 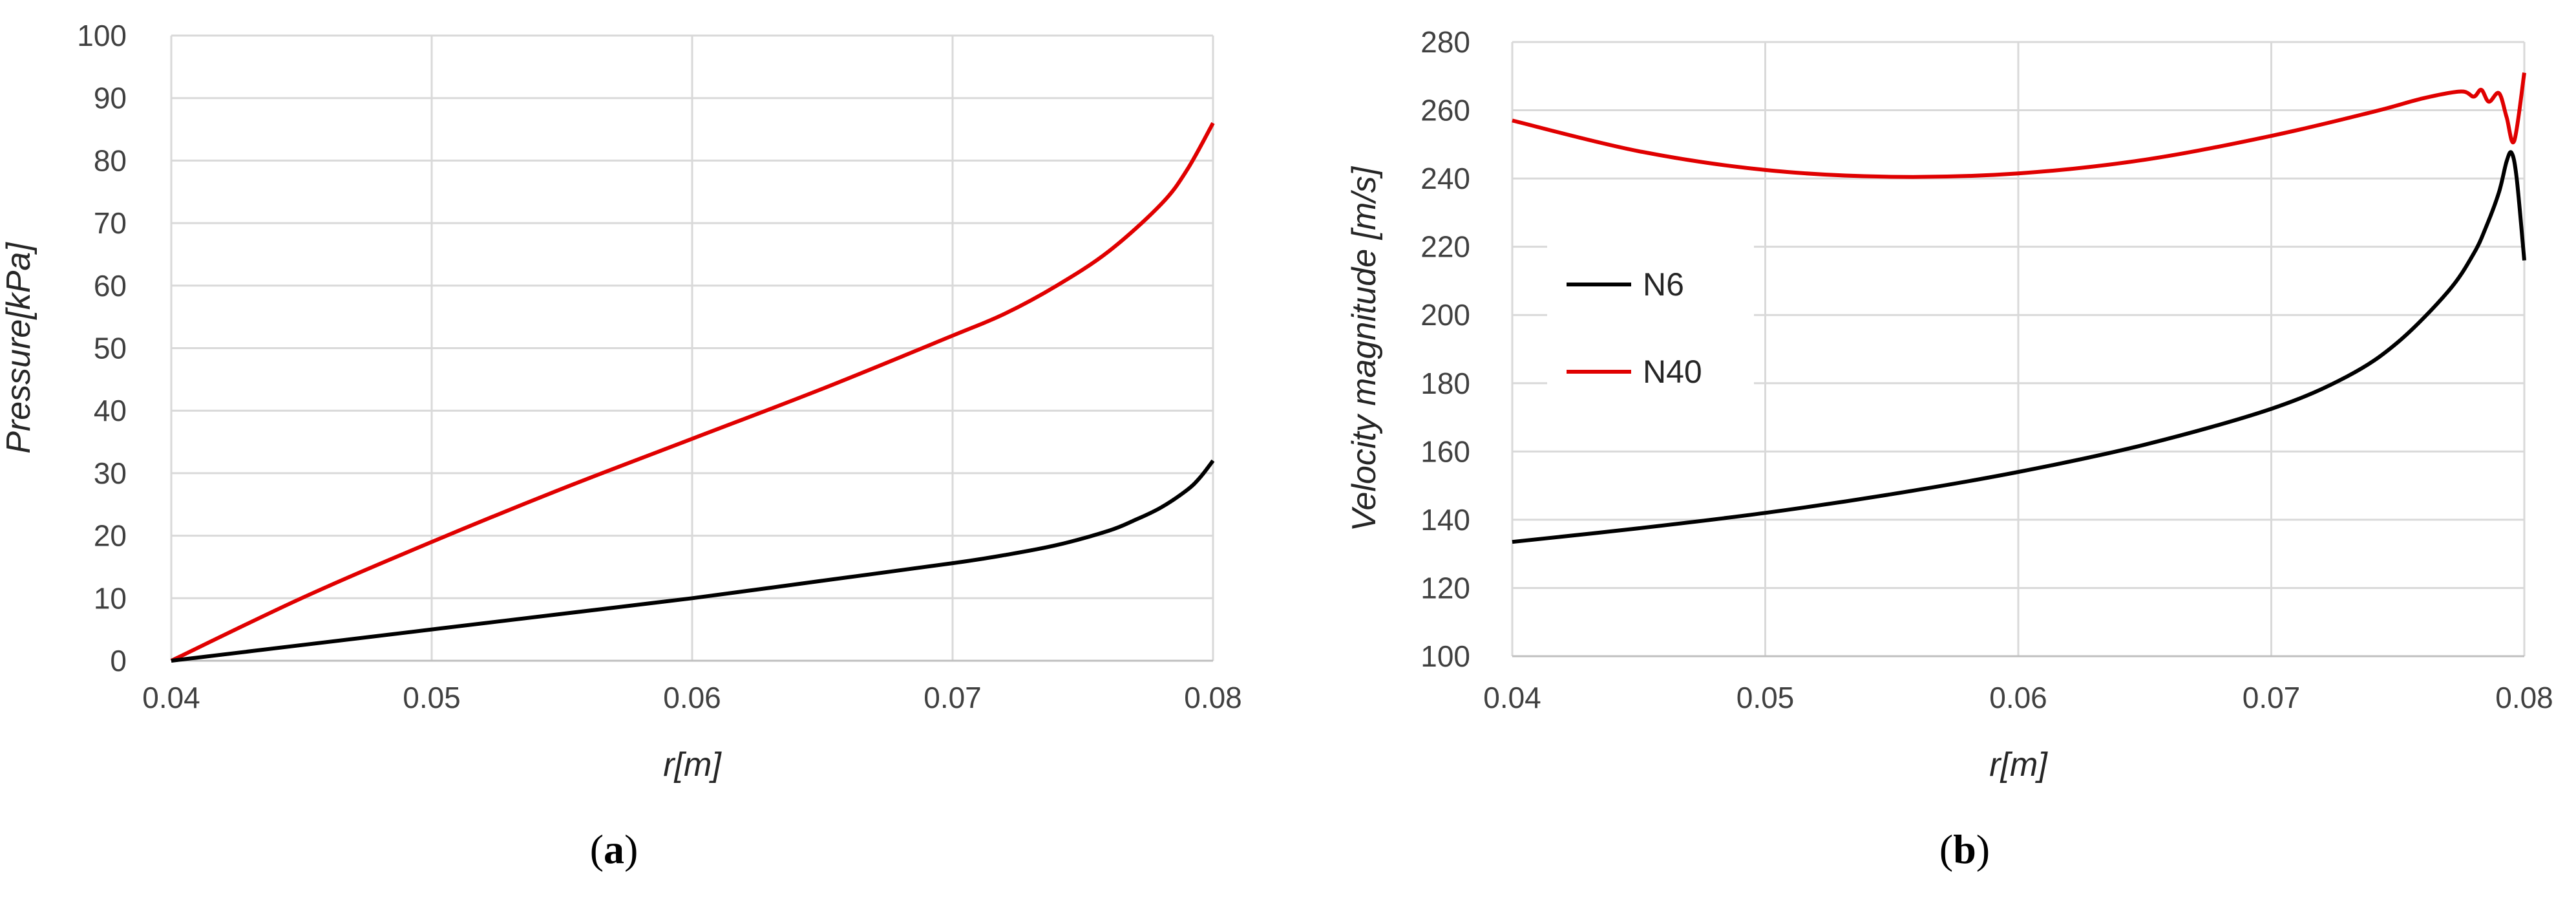 What do you see at coordinates (110, 98) in the screenshot?
I see `y-tick-label: 90` at bounding box center [110, 98].